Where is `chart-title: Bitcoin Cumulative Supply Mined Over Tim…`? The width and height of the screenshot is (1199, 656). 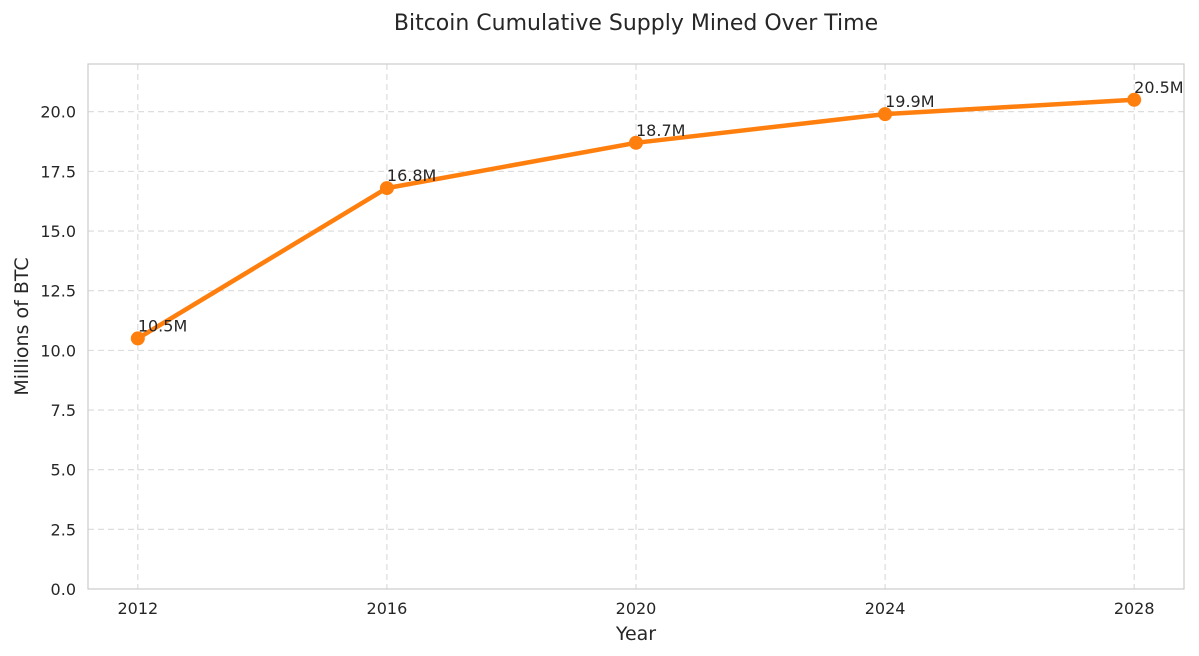
chart-title: Bitcoin Cumulative Supply Mined Over Tim… is located at coordinates (636, 23).